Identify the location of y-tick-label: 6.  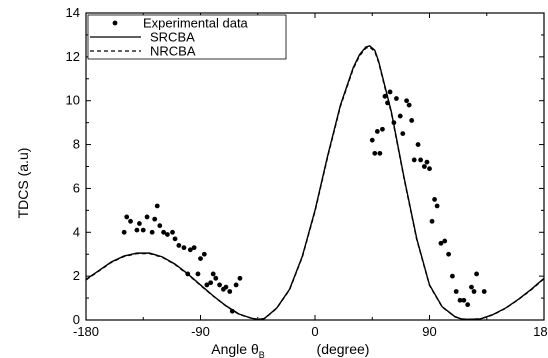
(76, 187).